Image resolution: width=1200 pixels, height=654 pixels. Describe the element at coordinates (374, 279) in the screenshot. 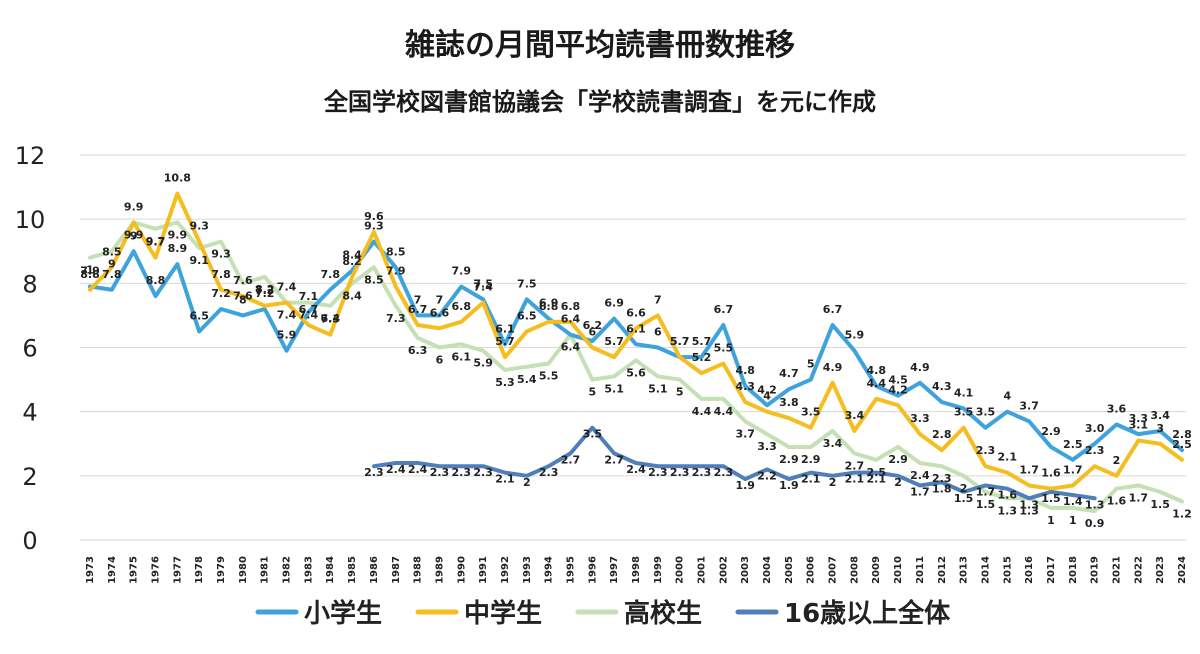

I see `data-label: 8.5` at that location.